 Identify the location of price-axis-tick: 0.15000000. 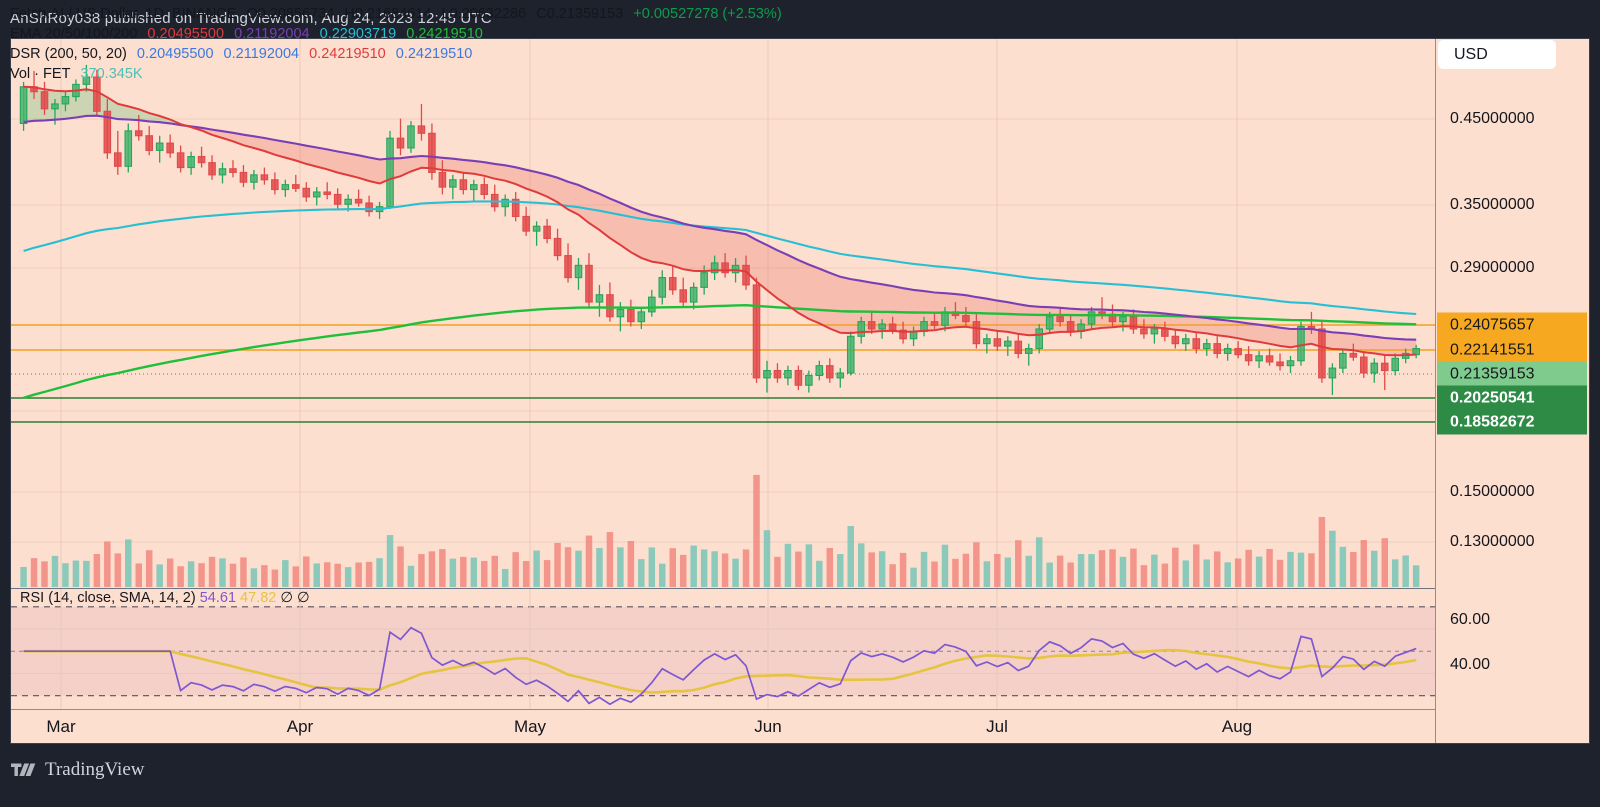
(1492, 491).